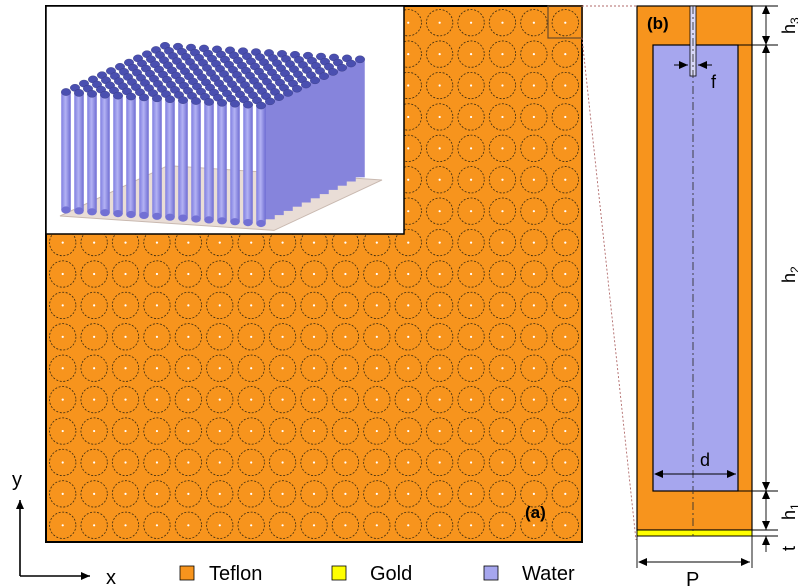  I want to click on svg-text: h2, so click(788, 274).